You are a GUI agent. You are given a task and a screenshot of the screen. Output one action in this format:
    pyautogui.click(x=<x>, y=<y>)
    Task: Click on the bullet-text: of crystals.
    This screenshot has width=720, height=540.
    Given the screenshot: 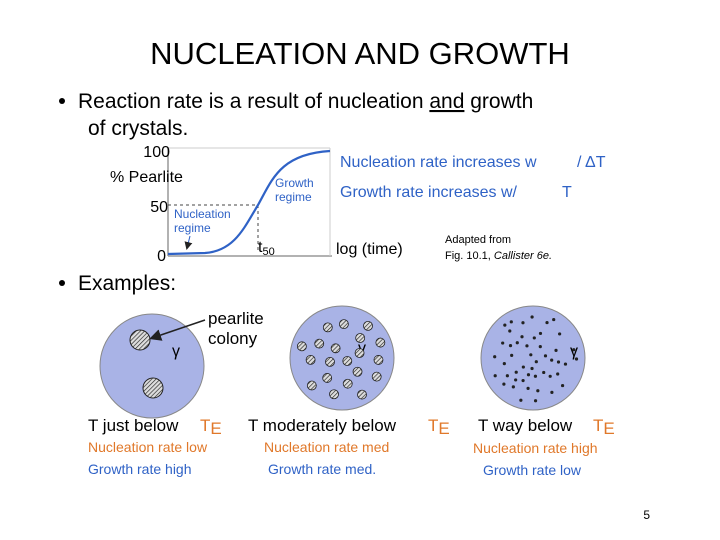 What is the action you would take?
    pyautogui.click(x=138, y=128)
    